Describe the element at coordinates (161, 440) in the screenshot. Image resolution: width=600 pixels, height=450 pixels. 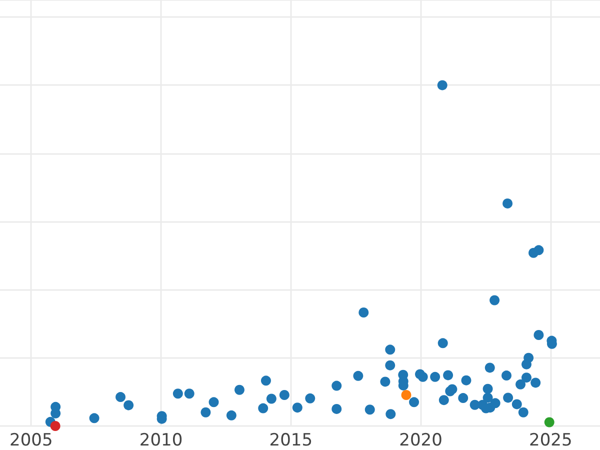
I see `x-tick-label: 2010` at that location.